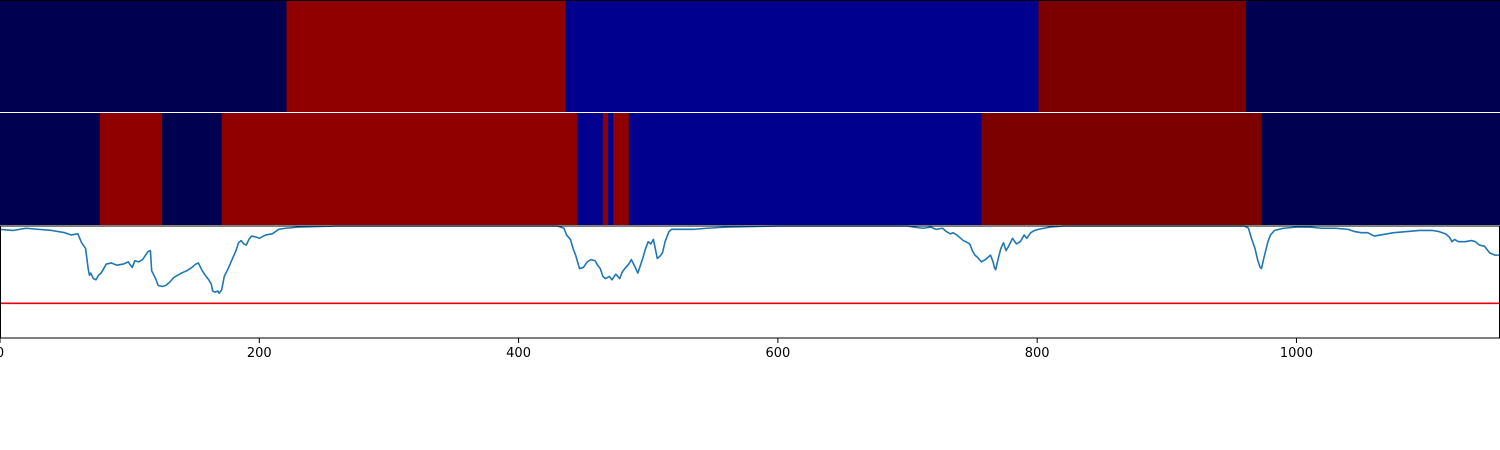  Describe the element at coordinates (259, 353) in the screenshot. I see `x-tick-label: 200` at that location.